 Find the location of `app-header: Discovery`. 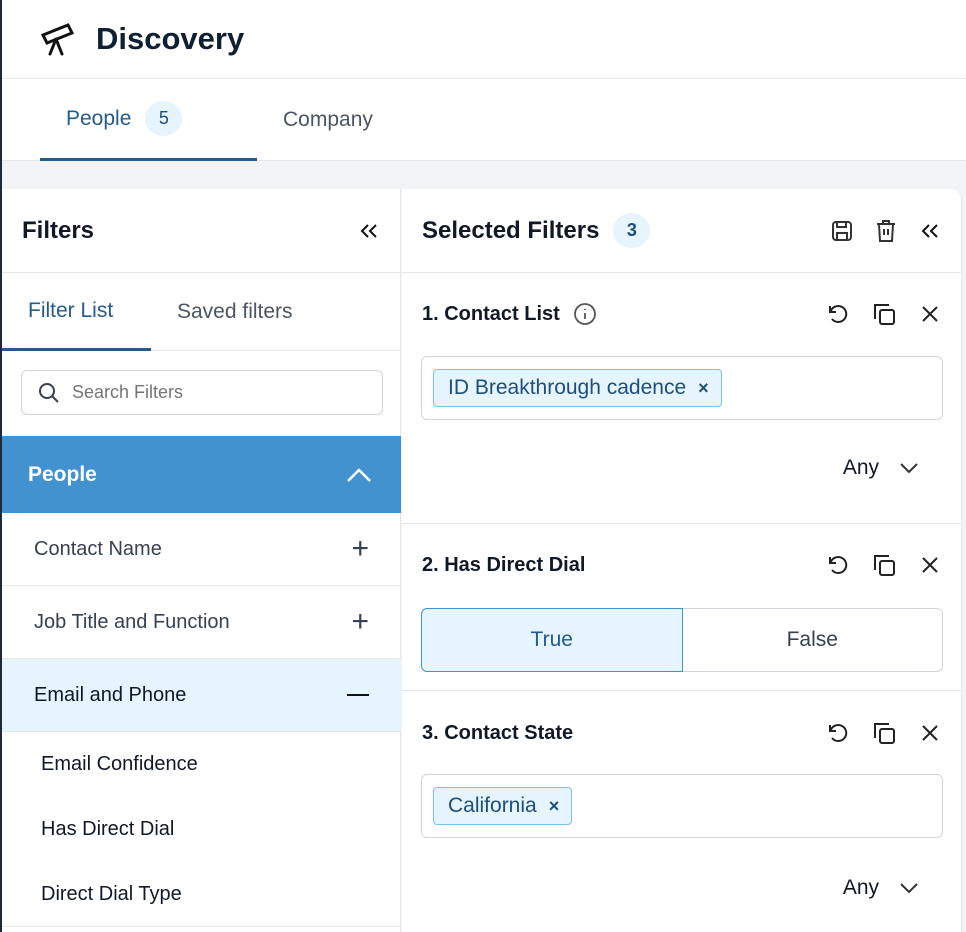

app-header: Discovery is located at coordinates (484, 39).